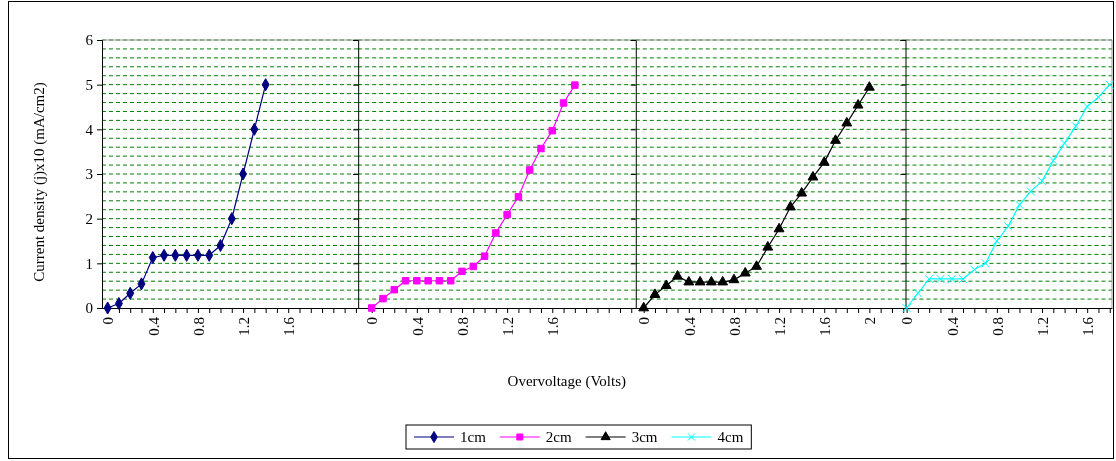 The width and height of the screenshot is (1116, 461). I want to click on y-tick-label: 1, so click(89, 263).